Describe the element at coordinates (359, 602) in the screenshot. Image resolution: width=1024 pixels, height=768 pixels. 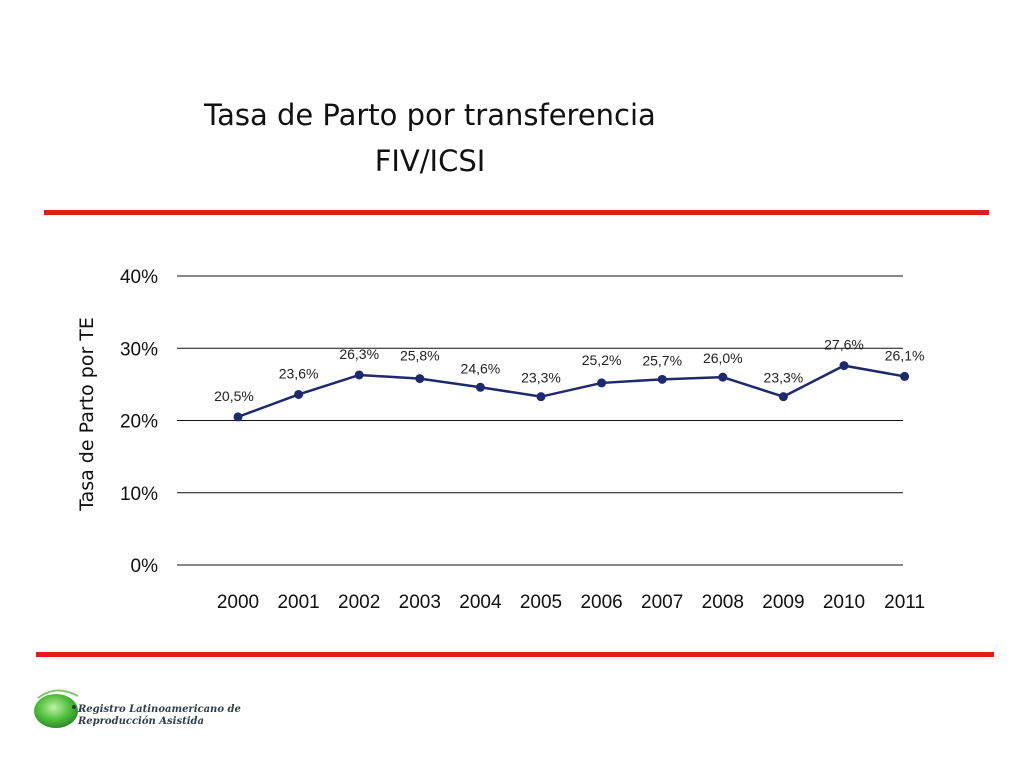
I see `x-tick-label: 2002` at that location.